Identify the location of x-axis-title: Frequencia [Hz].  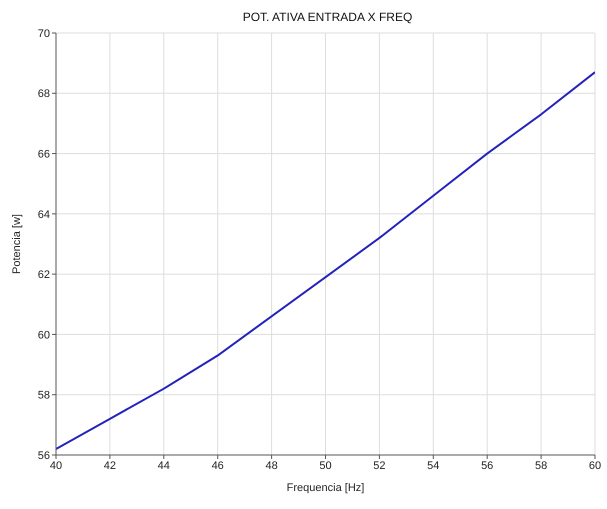
(325, 488).